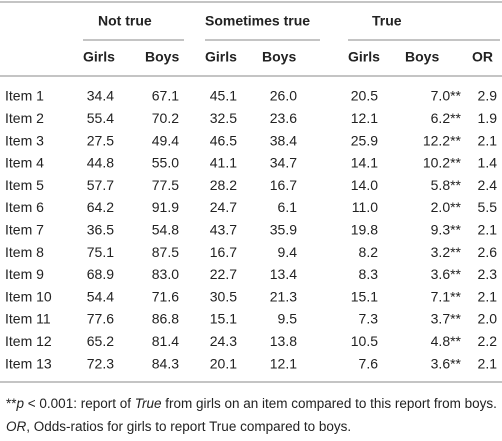 The image size is (502, 441). What do you see at coordinates (446, 274) in the screenshot?
I see `cell: 3.6**` at bounding box center [446, 274].